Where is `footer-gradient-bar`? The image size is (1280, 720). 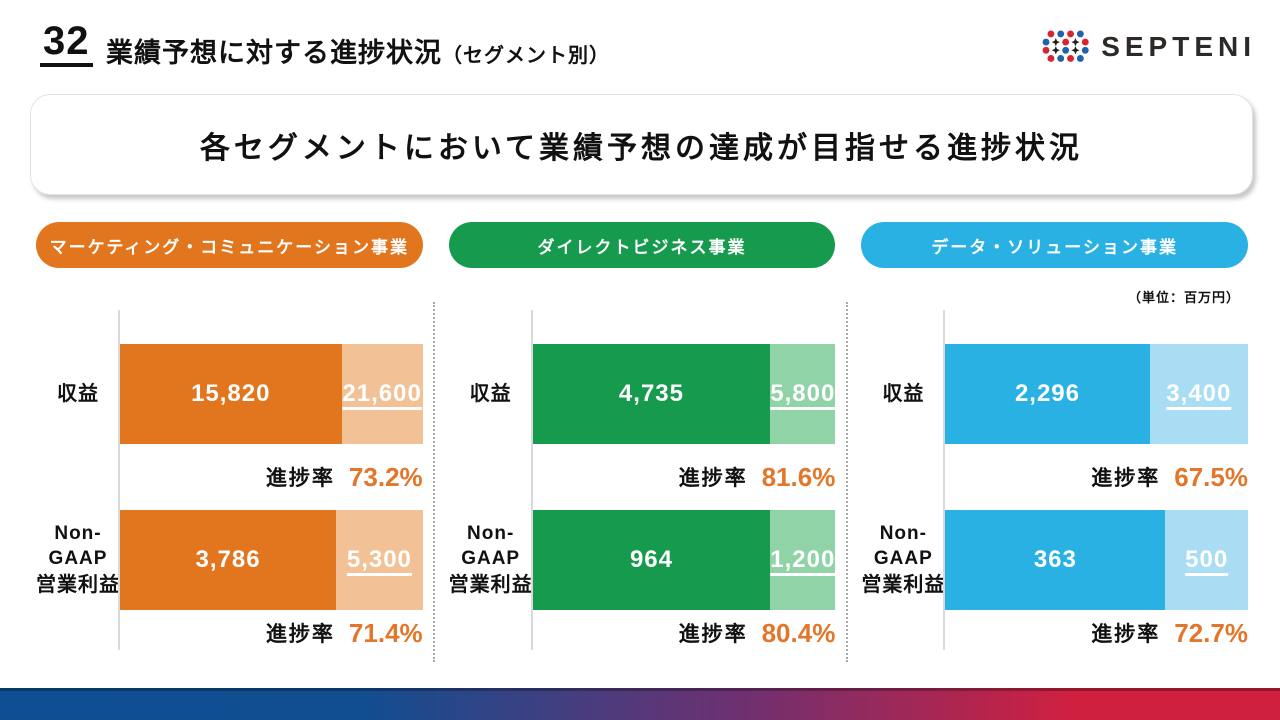 footer-gradient-bar is located at coordinates (640, 704).